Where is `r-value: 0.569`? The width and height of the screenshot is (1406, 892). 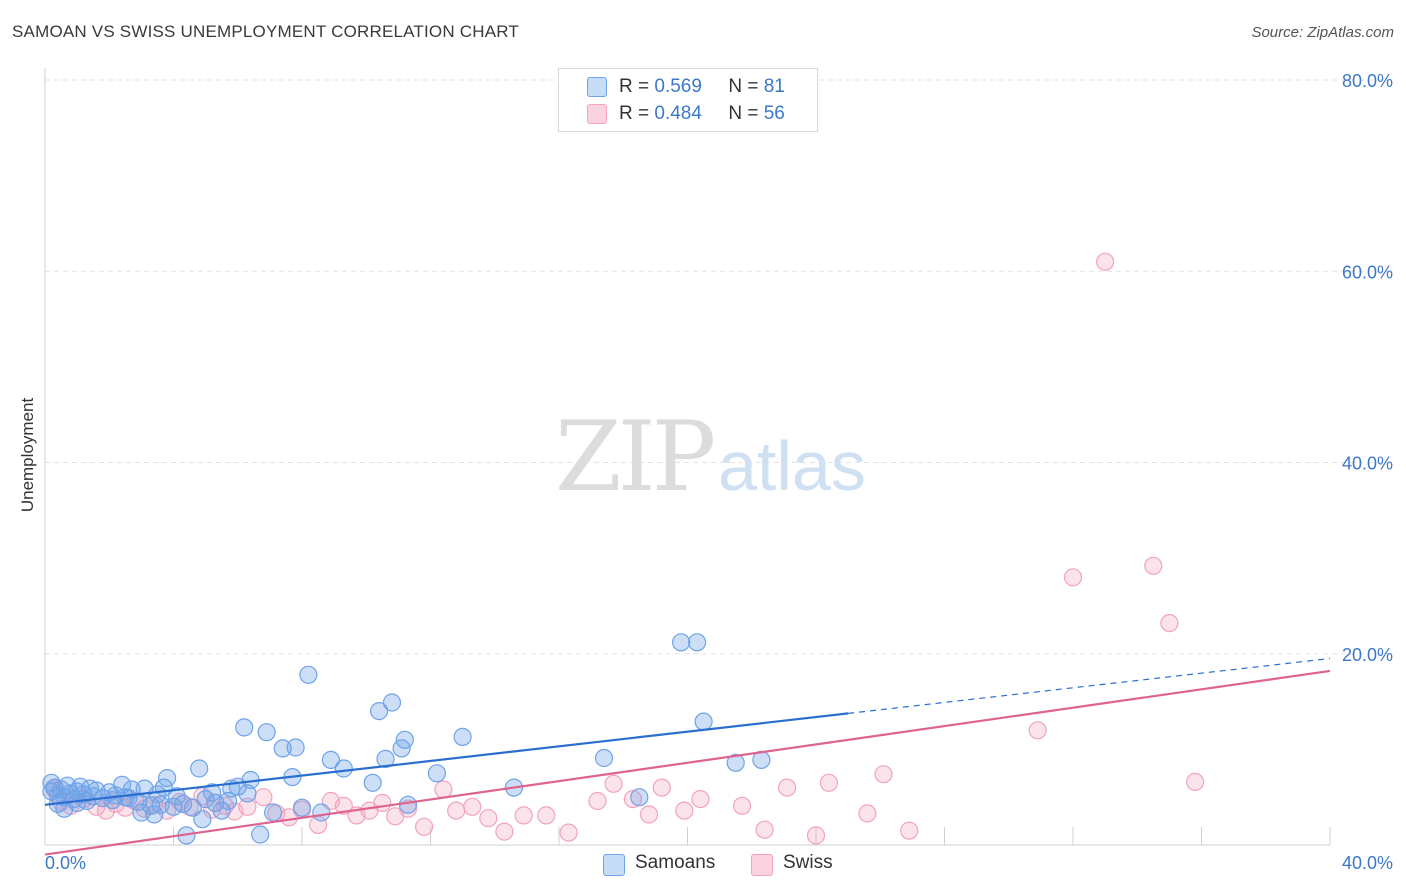 r-value: 0.569 is located at coordinates (678, 86).